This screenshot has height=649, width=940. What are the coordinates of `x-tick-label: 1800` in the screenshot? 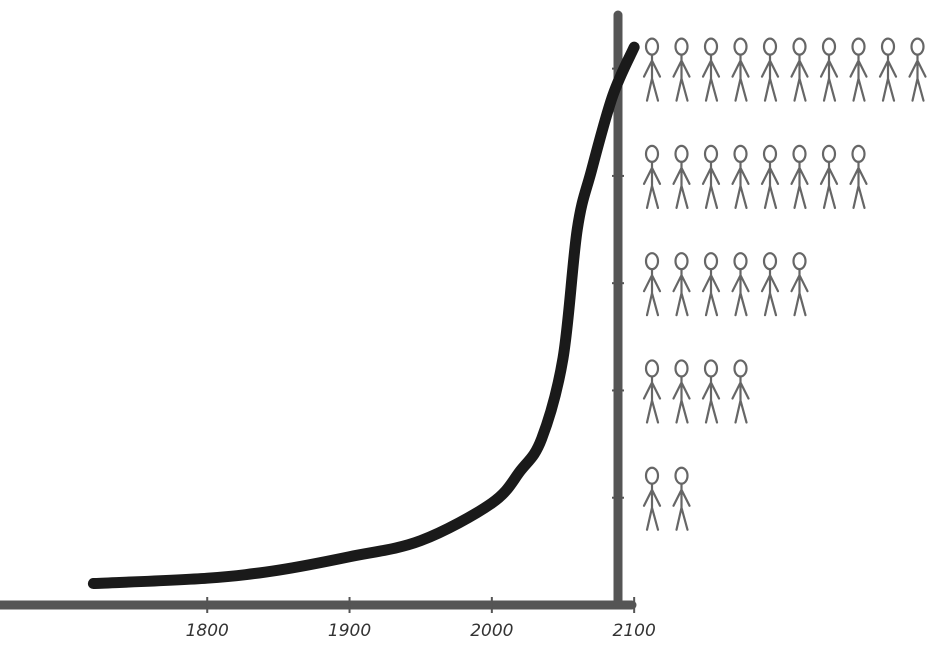 It's located at (207, 631).